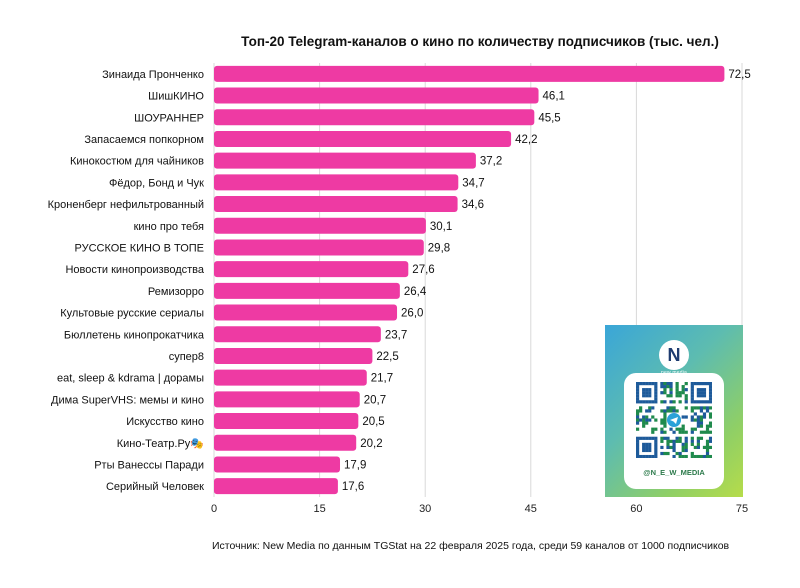 This screenshot has width=800, height=588. What do you see at coordinates (155, 487) in the screenshot?
I see `category-label-19: Серийный Человек` at bounding box center [155, 487].